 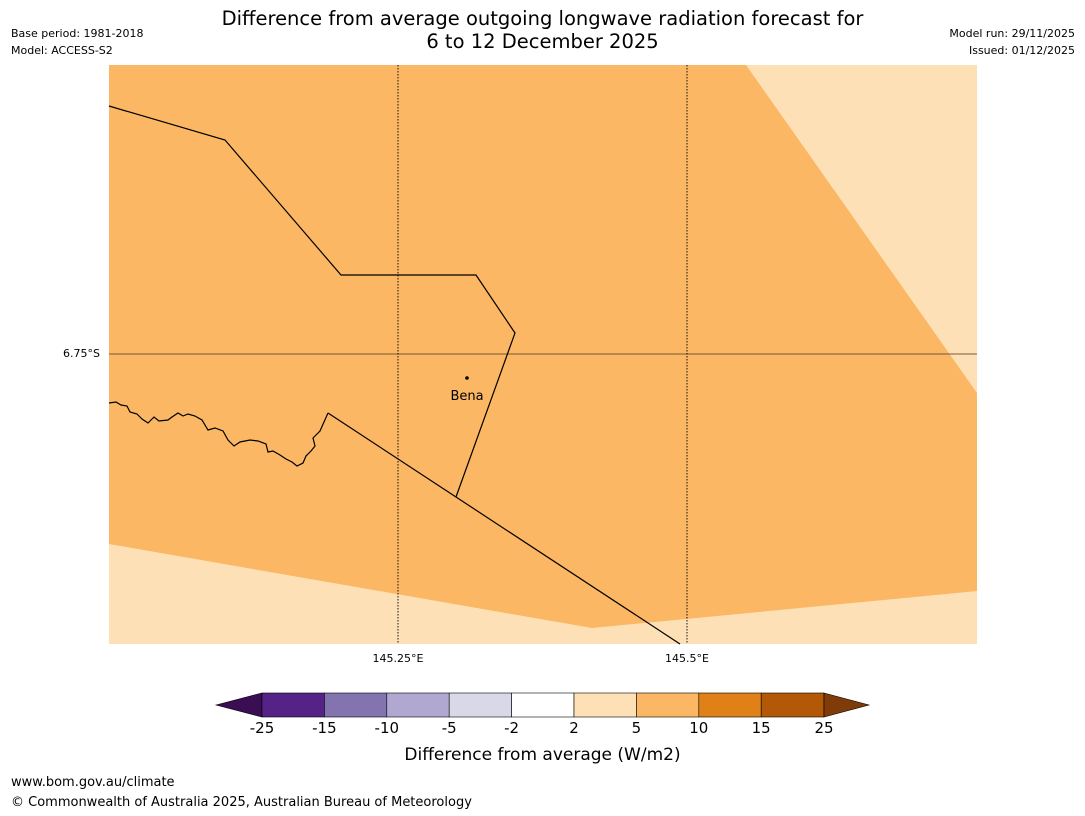 I want to click on latitude-label: 6.75°S, so click(x=81, y=353).